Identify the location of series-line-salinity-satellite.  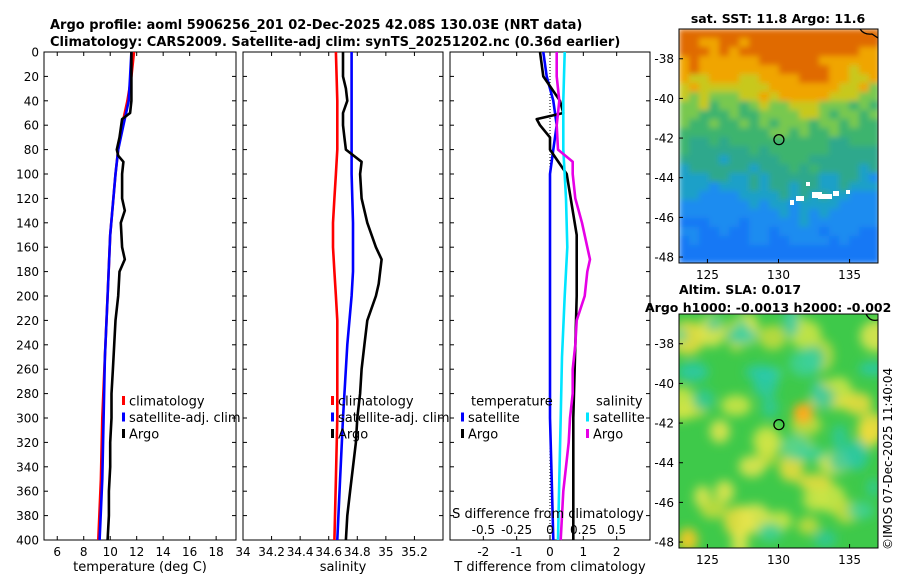
(562, 296).